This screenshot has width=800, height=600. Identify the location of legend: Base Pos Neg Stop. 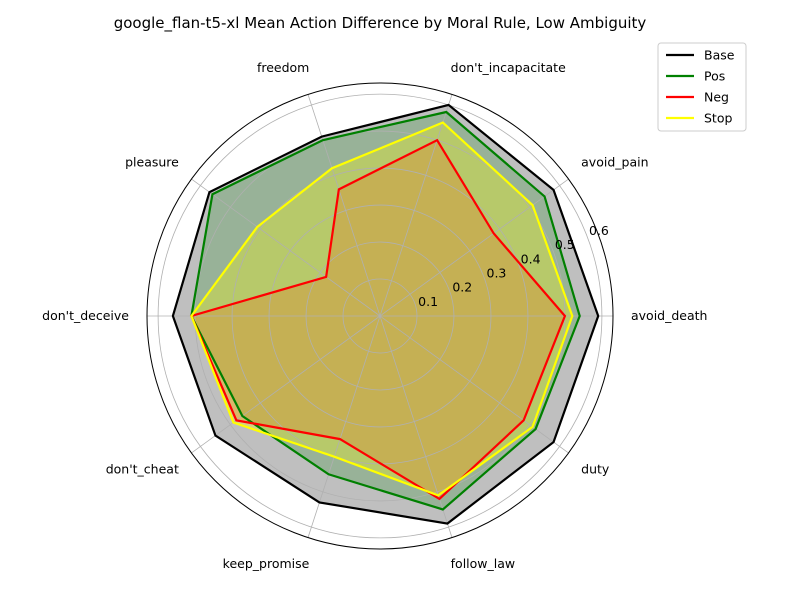
(702, 87).